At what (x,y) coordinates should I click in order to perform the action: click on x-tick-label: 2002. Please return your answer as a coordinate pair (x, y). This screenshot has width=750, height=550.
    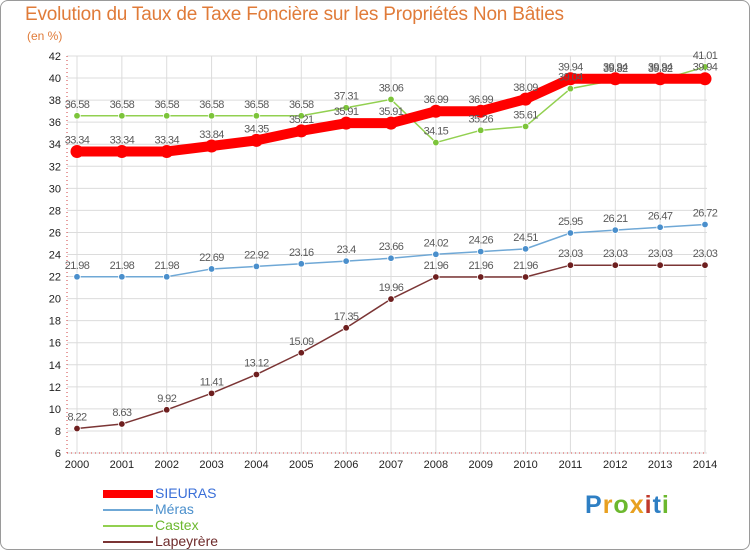
    Looking at the image, I should click on (166, 465).